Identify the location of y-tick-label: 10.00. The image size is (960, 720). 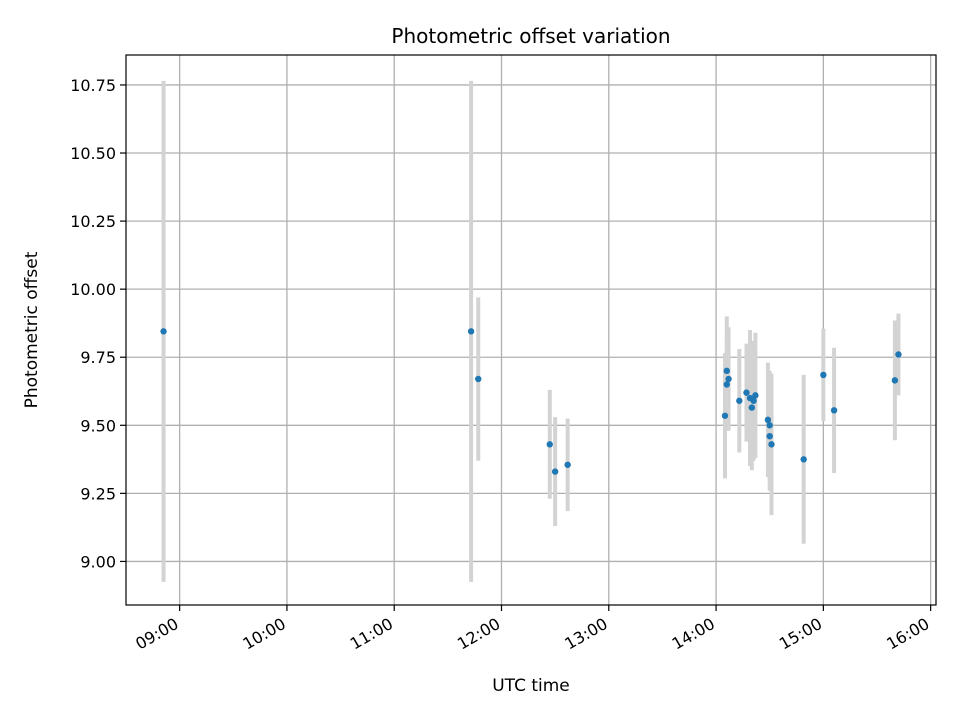
(93, 289).